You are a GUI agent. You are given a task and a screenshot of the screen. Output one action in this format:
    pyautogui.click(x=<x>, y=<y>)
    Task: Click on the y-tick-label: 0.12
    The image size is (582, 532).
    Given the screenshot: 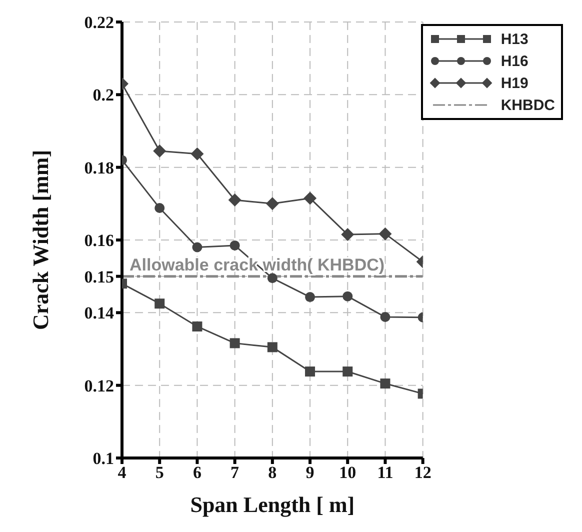 What is the action you would take?
    pyautogui.click(x=99, y=386)
    